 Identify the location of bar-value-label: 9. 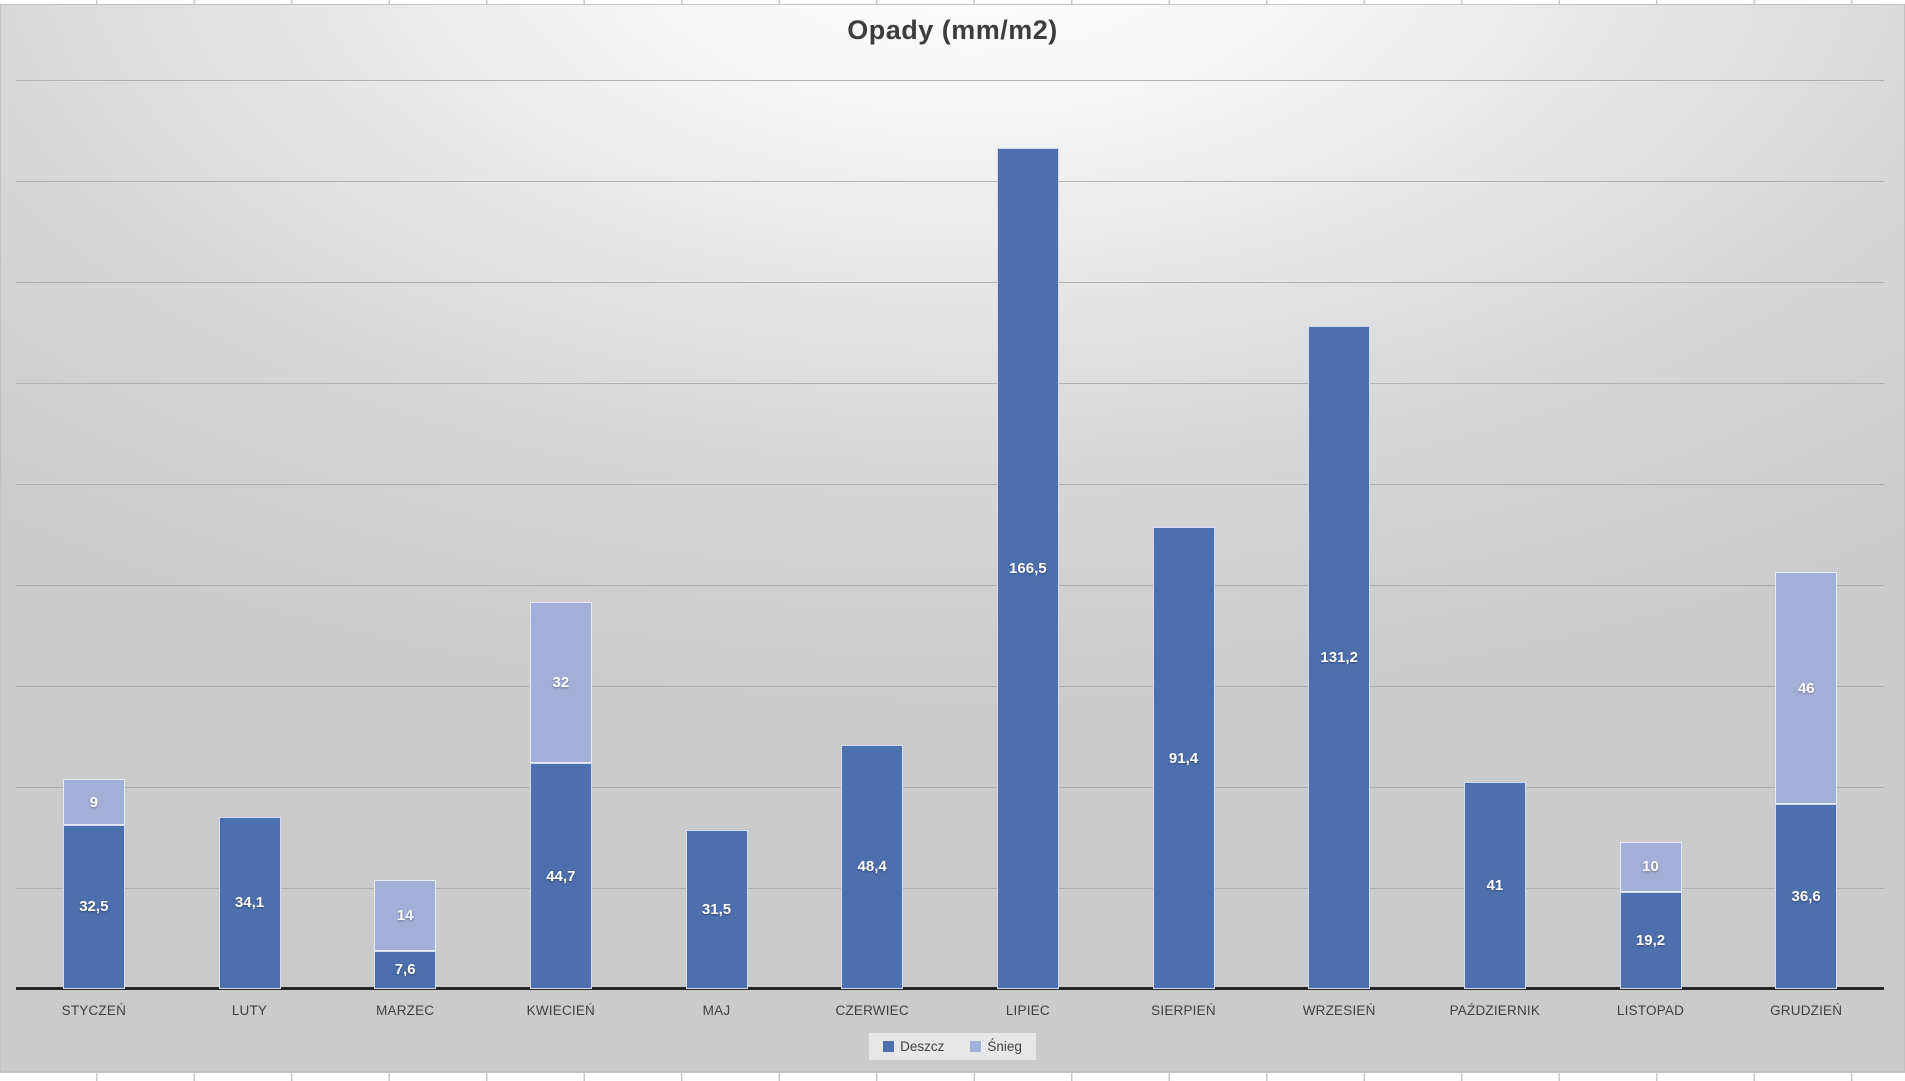
(93, 802).